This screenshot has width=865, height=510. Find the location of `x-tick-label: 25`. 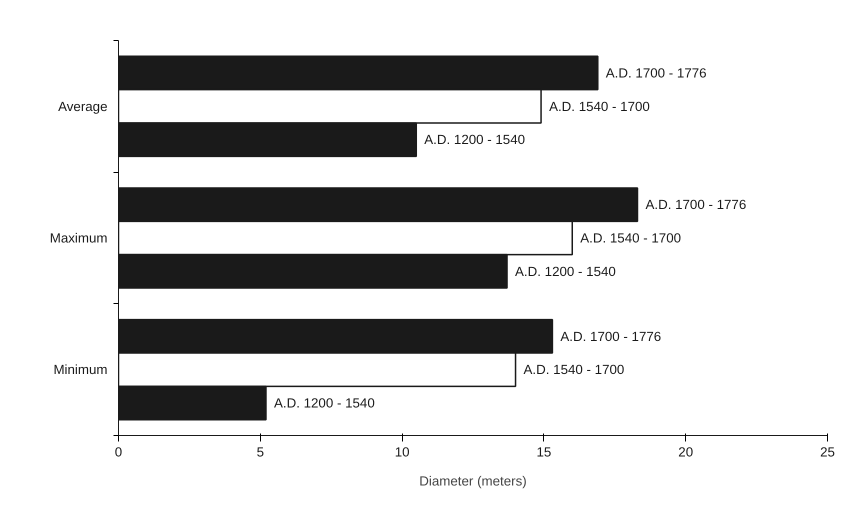

x-tick-label: 25 is located at coordinates (827, 452).